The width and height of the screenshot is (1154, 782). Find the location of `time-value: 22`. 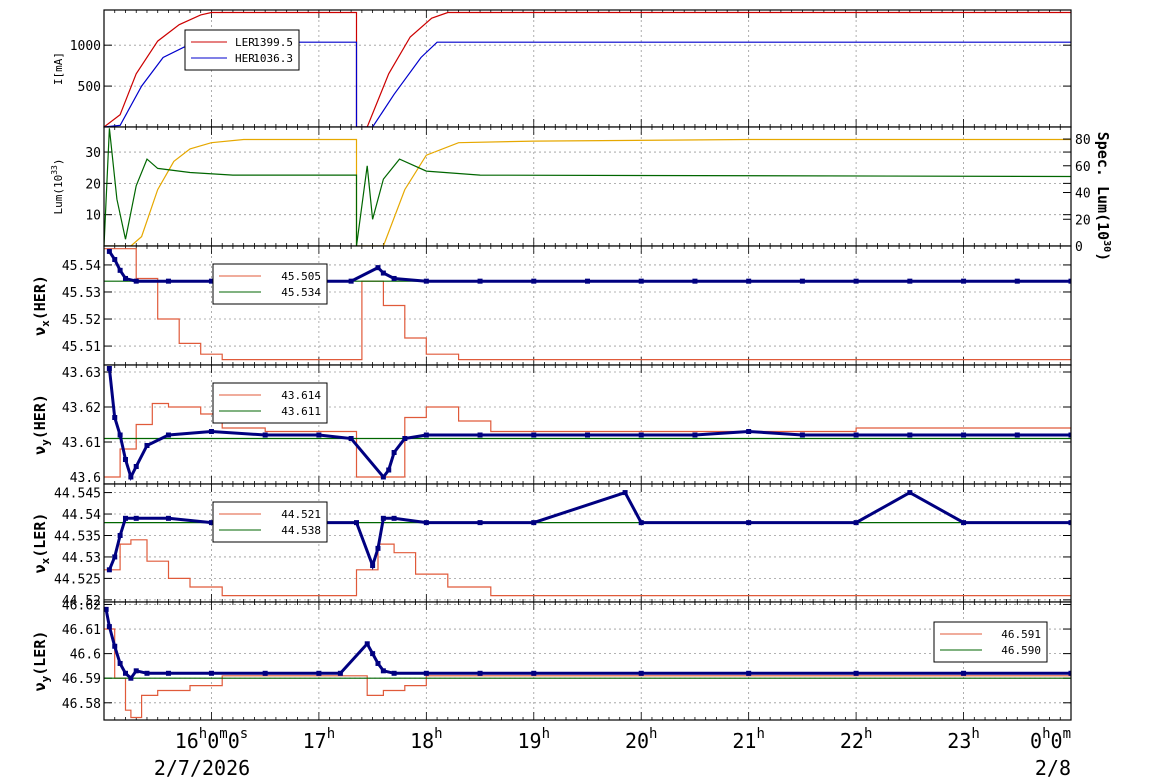

time-value: 22 is located at coordinates (852, 741).